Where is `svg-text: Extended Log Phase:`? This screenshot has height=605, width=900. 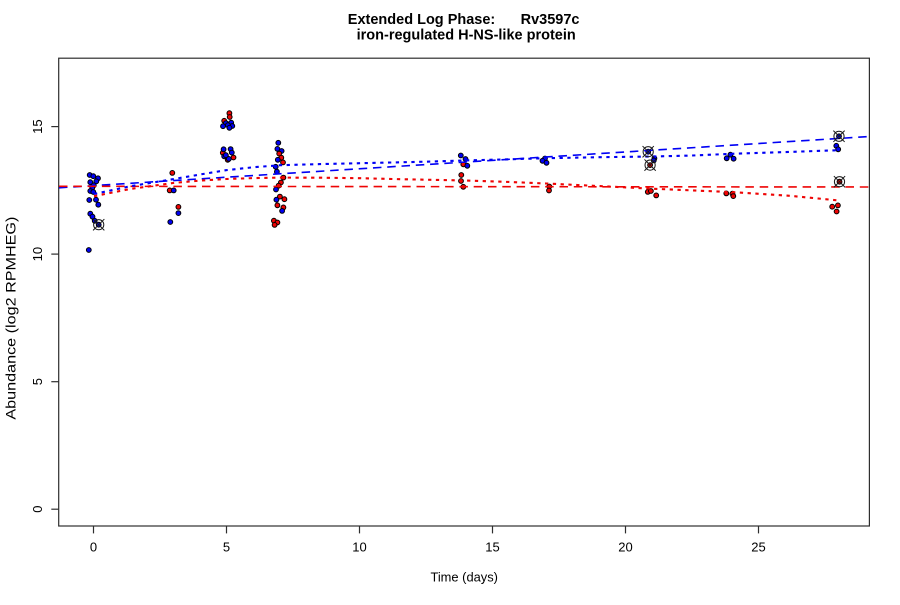
svg-text: Extended Log Phase: is located at coordinates (421, 20).